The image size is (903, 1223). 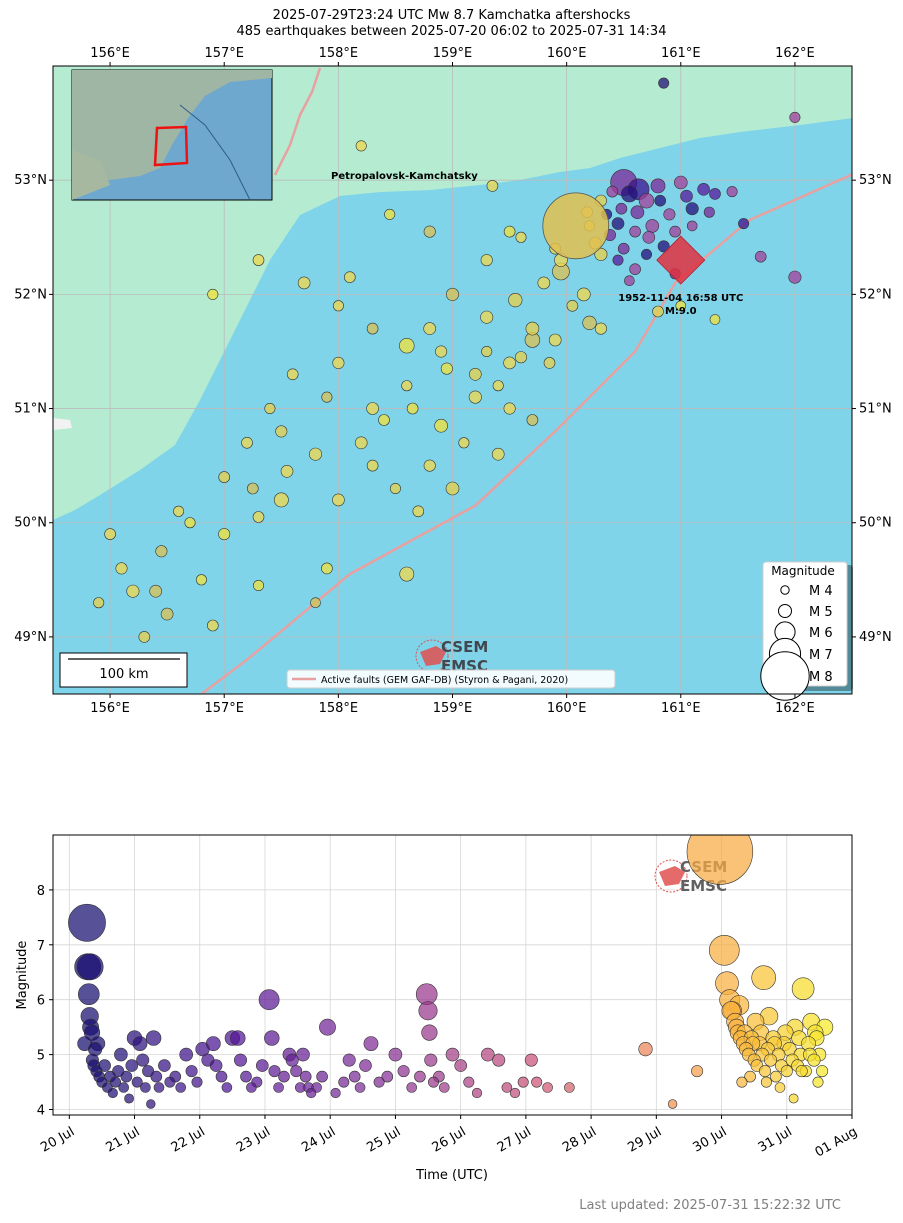 What do you see at coordinates (821, 612) in the screenshot?
I see `legend-entry-label: M 5` at bounding box center [821, 612].